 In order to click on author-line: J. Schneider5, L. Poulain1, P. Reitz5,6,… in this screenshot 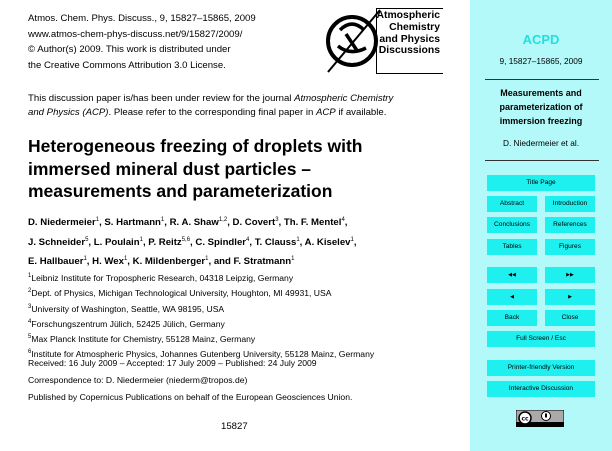, I will do `click(192, 242)`.